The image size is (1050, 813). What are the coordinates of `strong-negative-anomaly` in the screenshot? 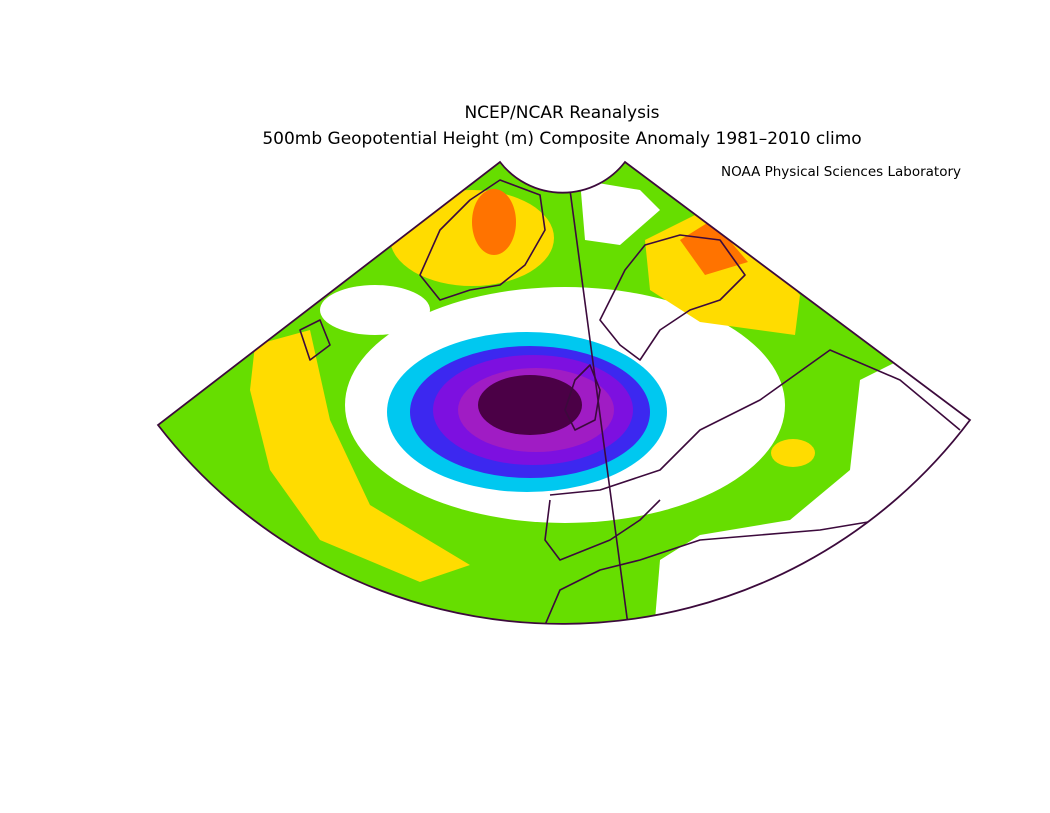 It's located at (530, 405).